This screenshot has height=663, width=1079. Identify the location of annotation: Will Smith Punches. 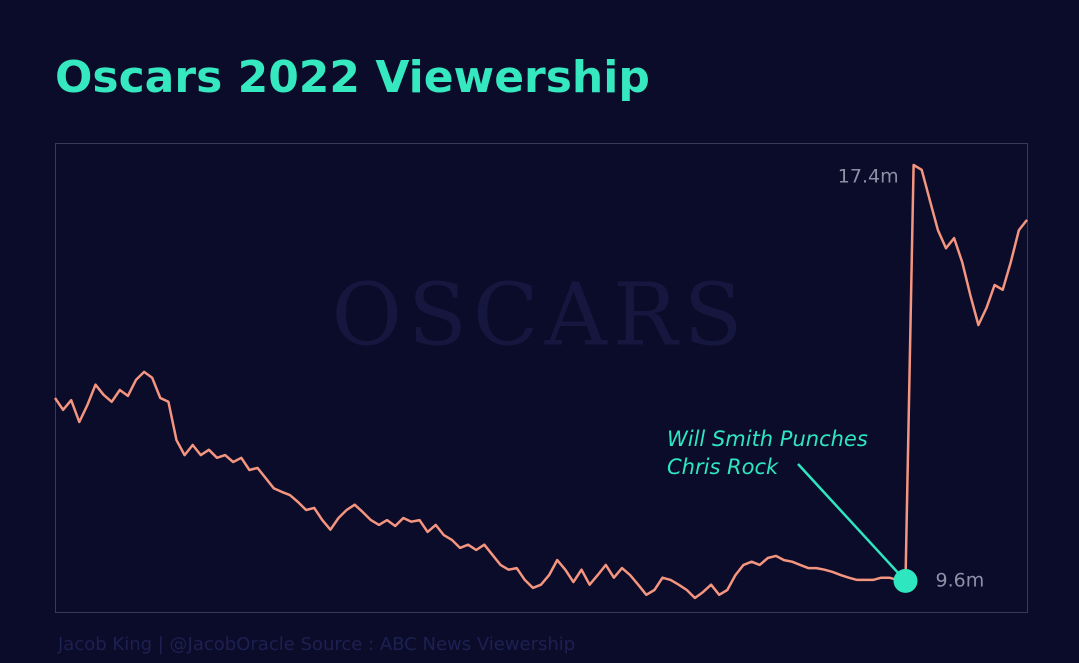
(767, 439).